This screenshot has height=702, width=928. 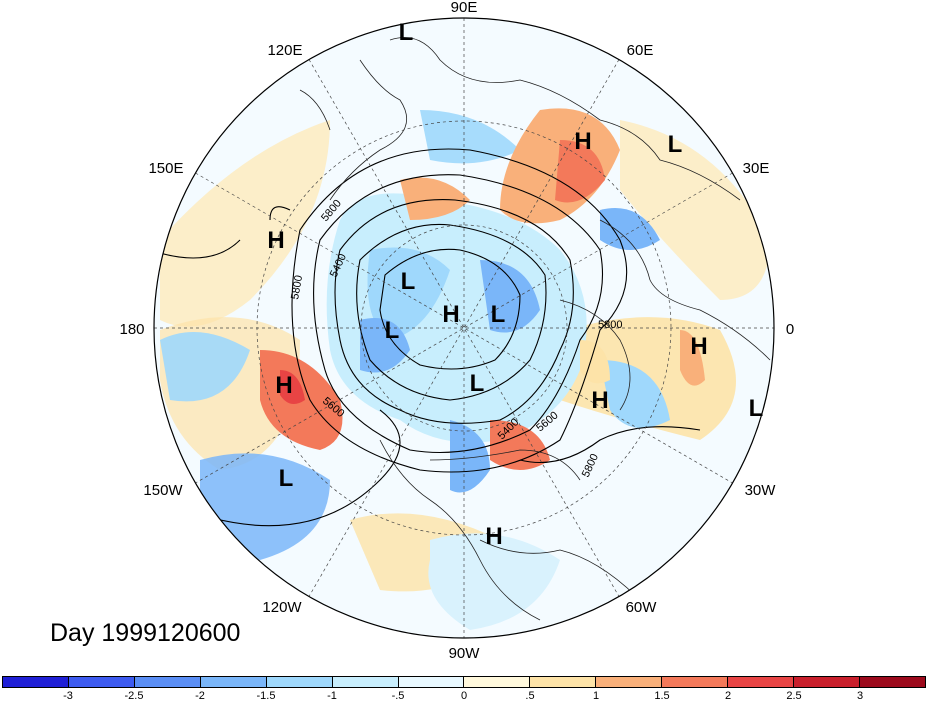 I want to click on lon-label-150w: 150W, so click(x=163, y=490).